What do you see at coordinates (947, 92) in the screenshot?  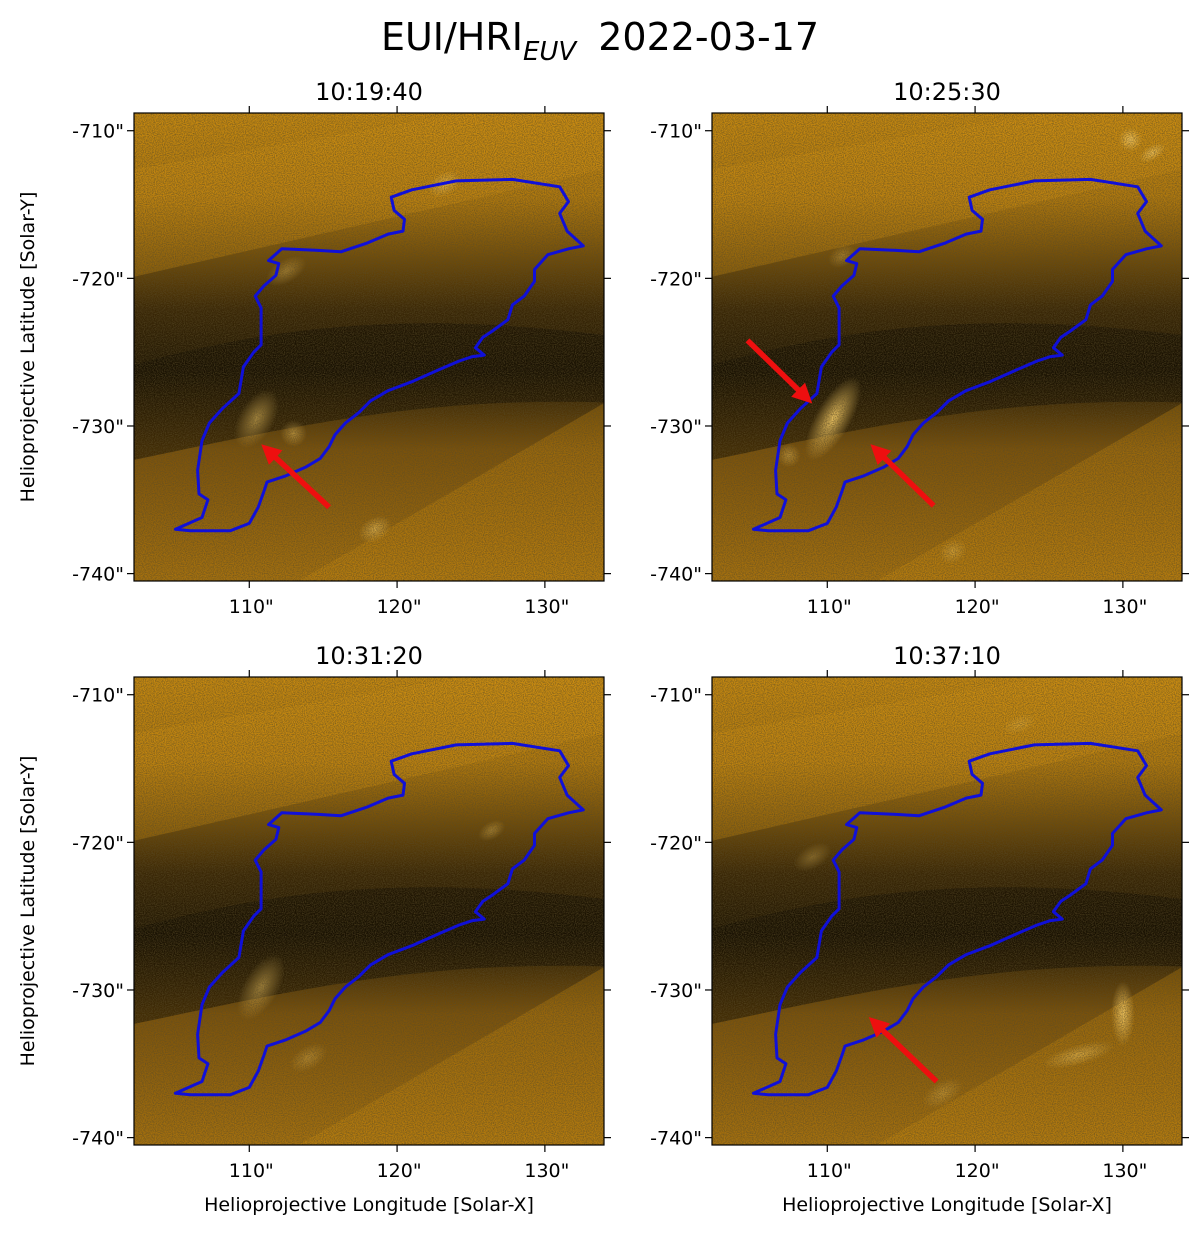 I see `panel-time: 10:25:30` at bounding box center [947, 92].